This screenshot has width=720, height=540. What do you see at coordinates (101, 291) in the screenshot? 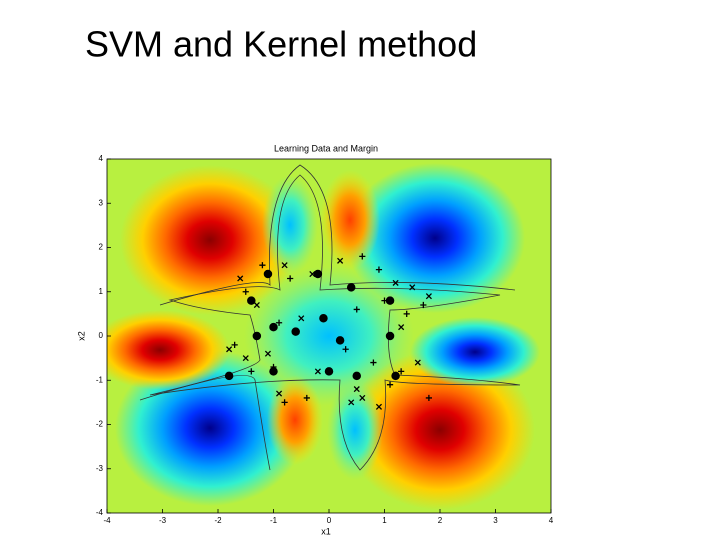
I see `y-tick-label: 1` at bounding box center [101, 291].